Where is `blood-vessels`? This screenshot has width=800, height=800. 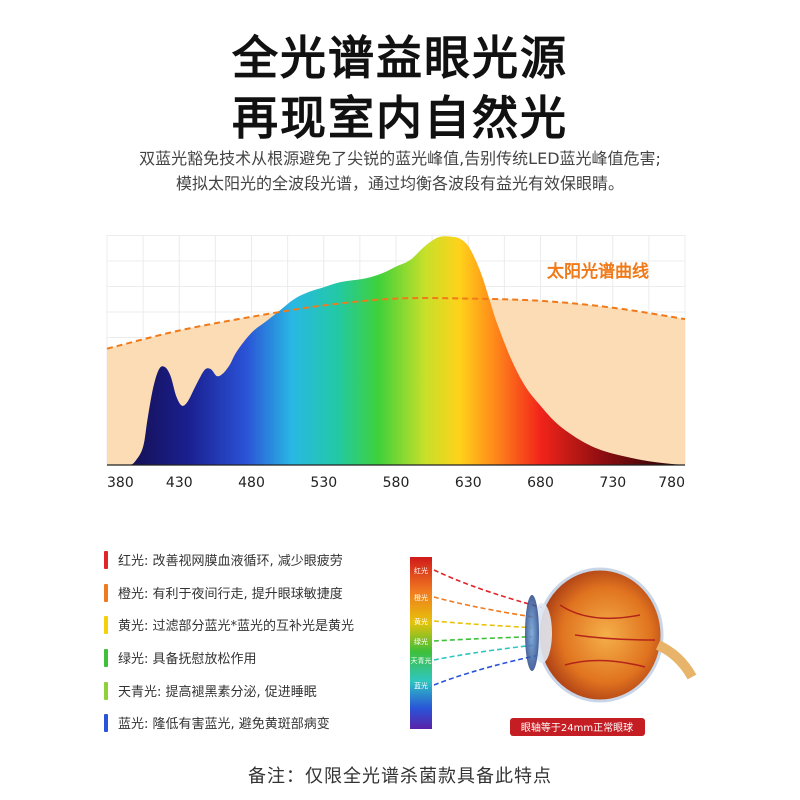
blood-vessels is located at coordinates (607, 636).